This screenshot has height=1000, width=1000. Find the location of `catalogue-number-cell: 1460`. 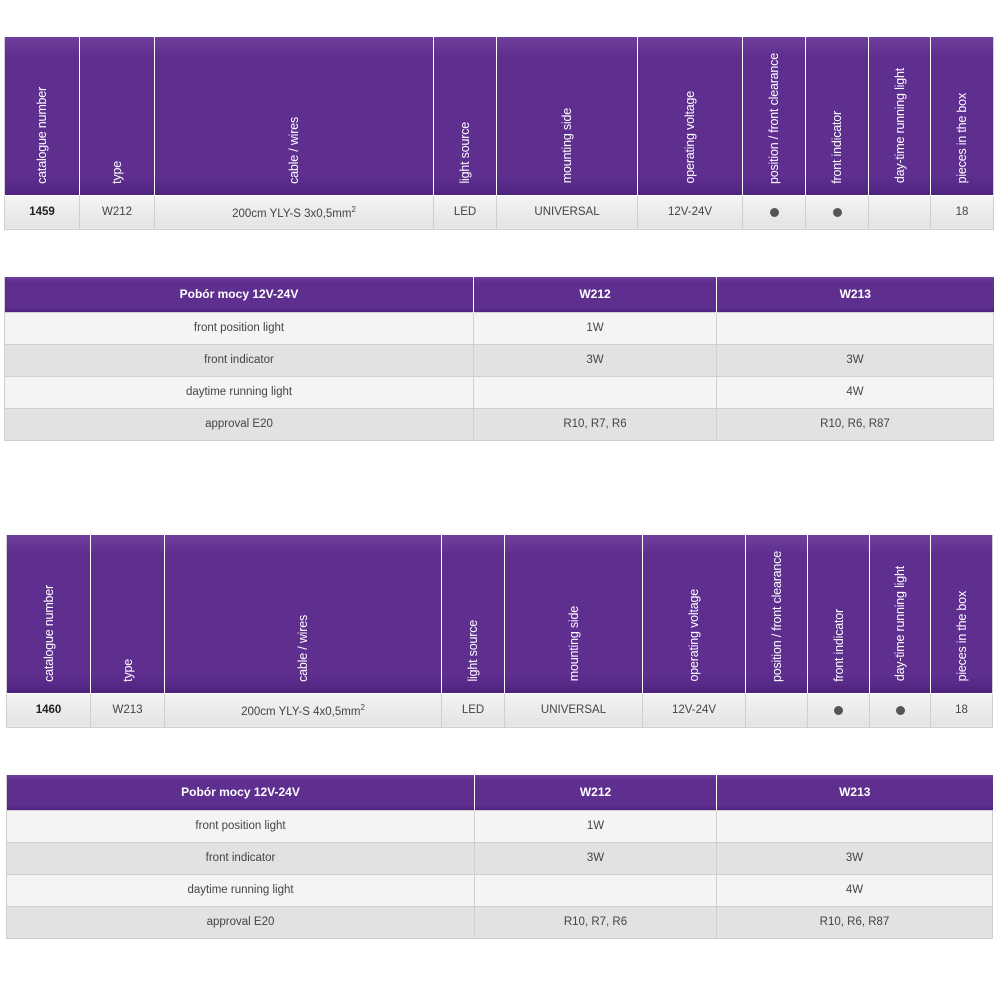

catalogue-number-cell: 1460 is located at coordinates (48, 710).